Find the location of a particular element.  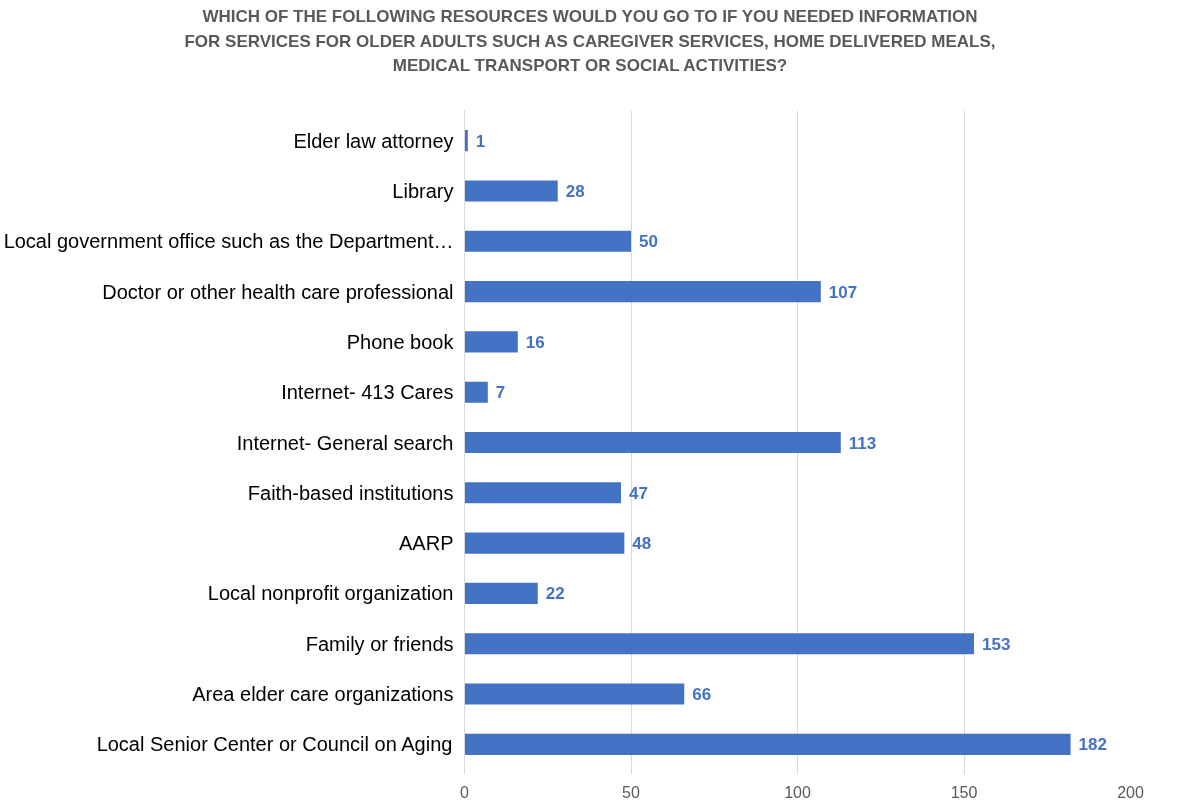

y-tick-label: Doctor or other health care professional is located at coordinates (278, 291).